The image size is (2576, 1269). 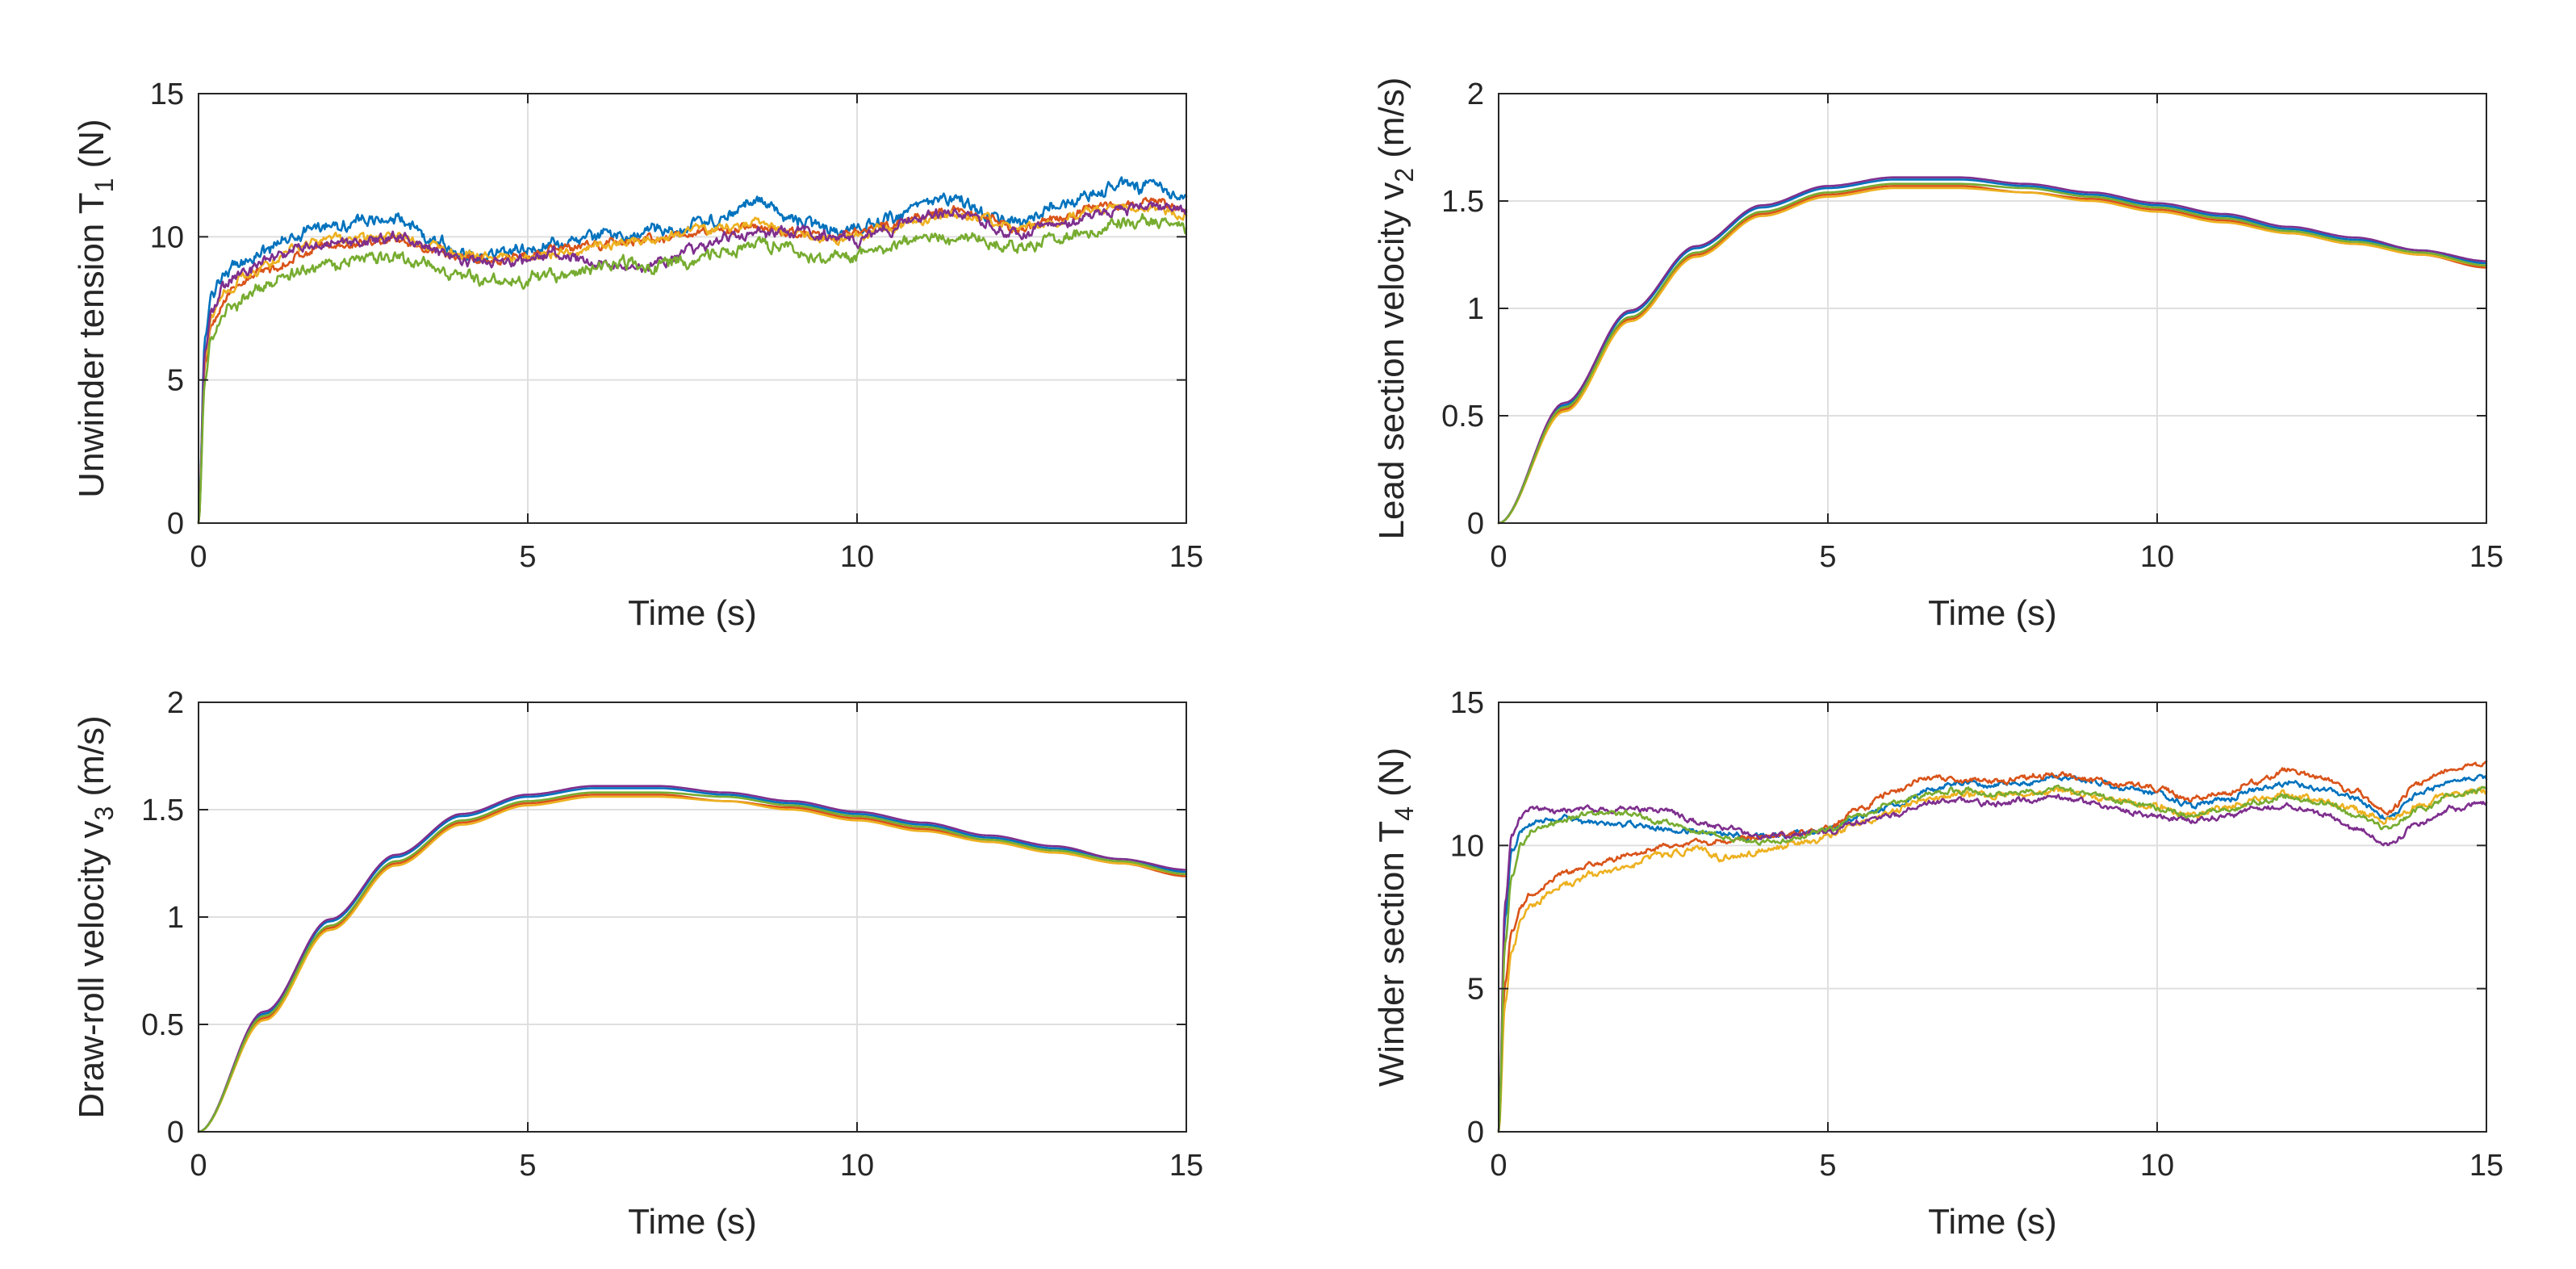 I want to click on subplot-4-series-2-line, so click(x=1992, y=946).